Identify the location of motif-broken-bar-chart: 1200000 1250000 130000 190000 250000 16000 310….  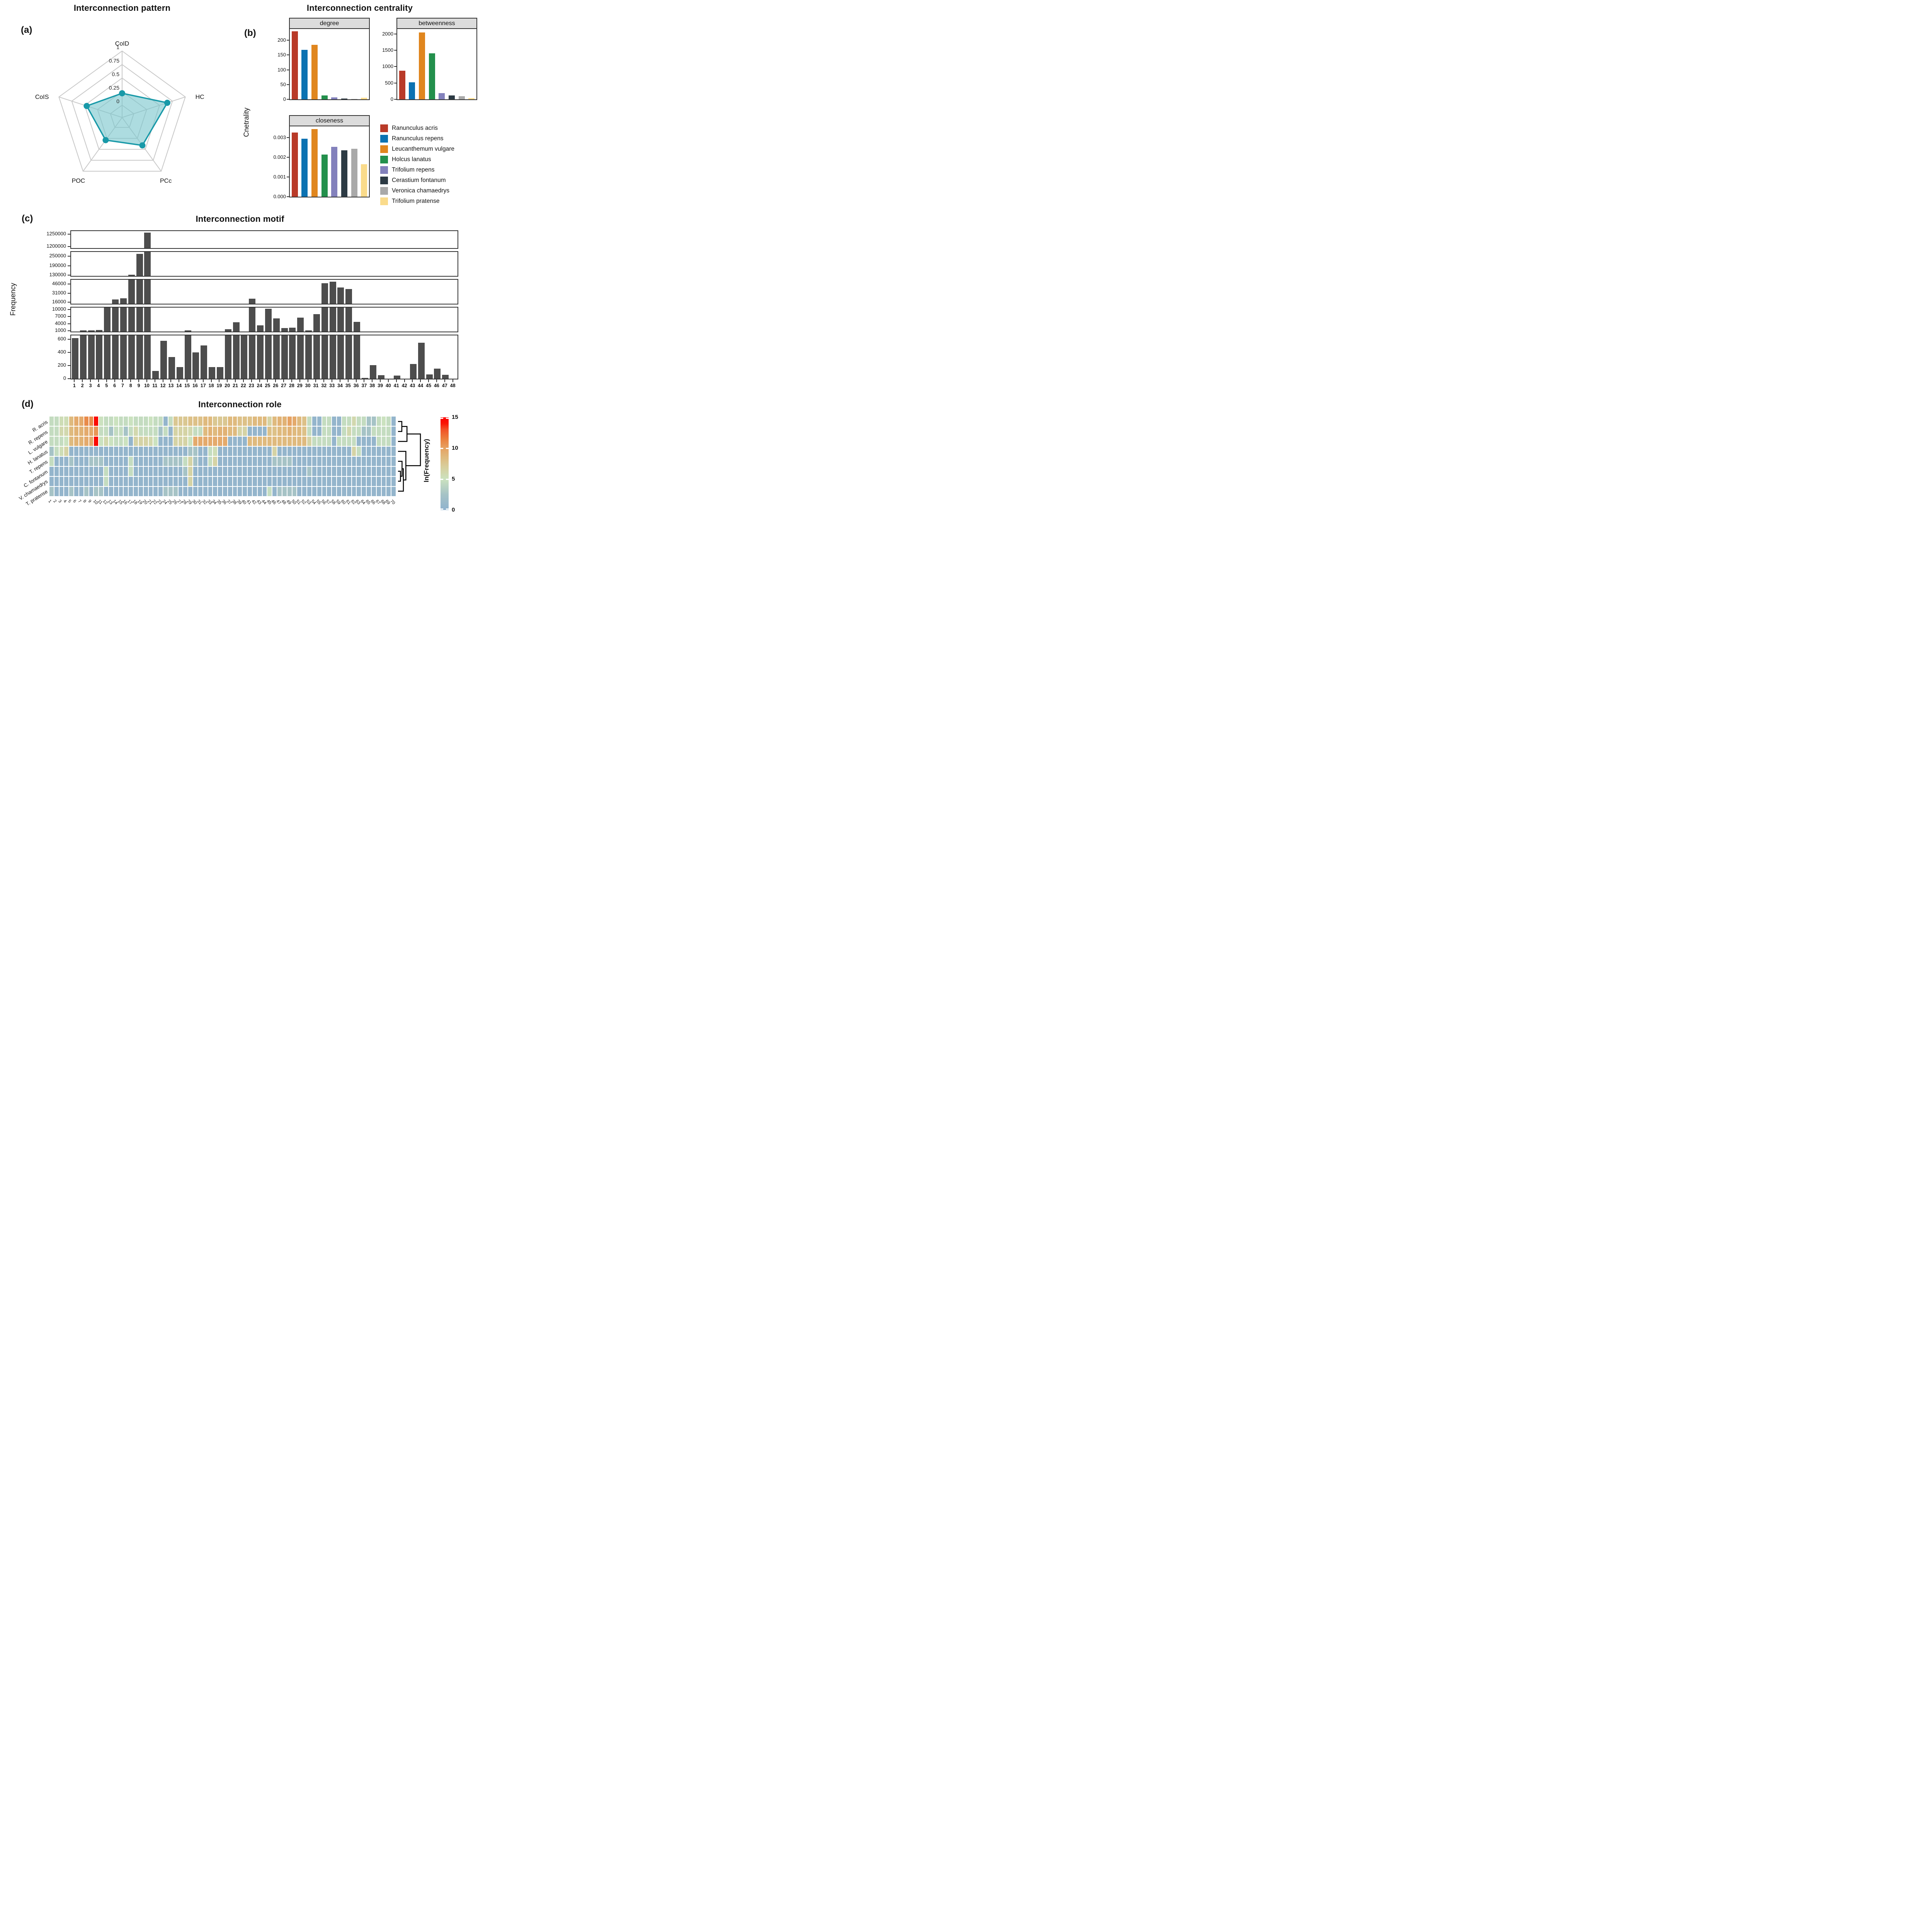
(240, 313).